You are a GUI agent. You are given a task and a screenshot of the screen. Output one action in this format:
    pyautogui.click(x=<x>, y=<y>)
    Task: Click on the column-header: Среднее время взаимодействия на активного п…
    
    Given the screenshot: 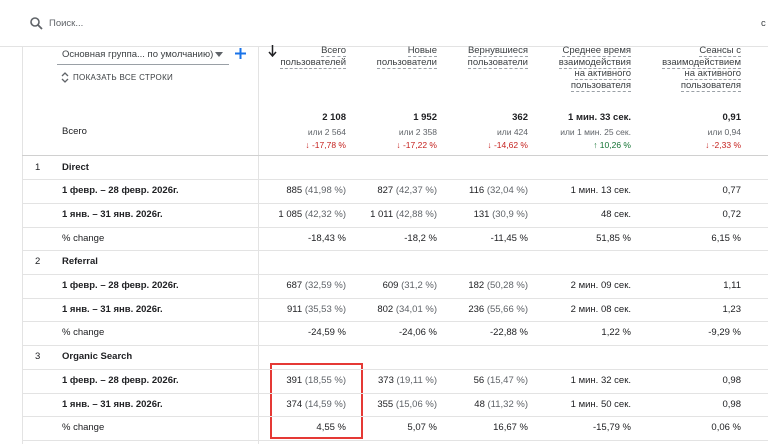 What is the action you would take?
    pyautogui.click(x=582, y=68)
    